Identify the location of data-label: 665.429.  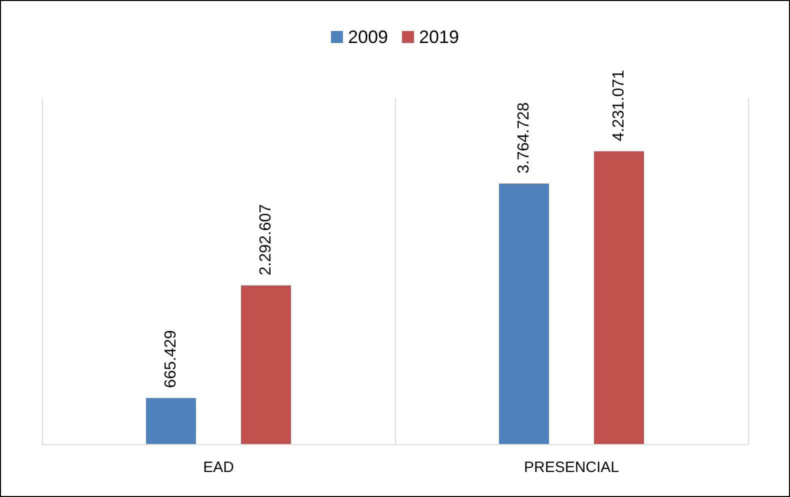
(171, 359).